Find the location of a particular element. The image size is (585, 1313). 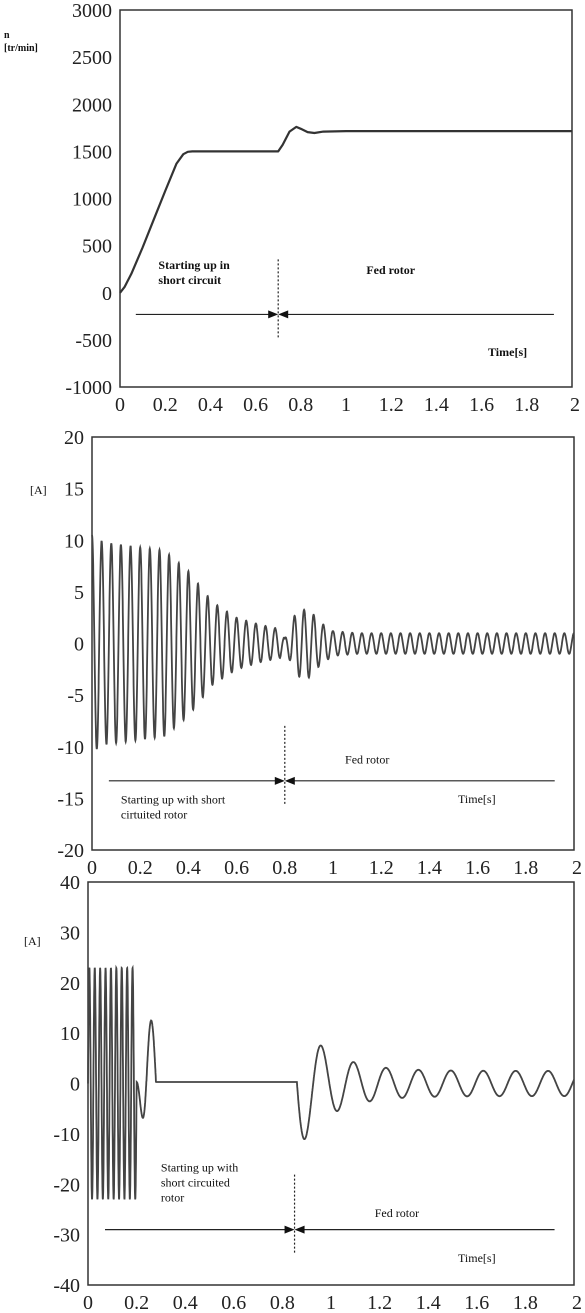

annotation-line: cirtuited rotor is located at coordinates (154, 815).